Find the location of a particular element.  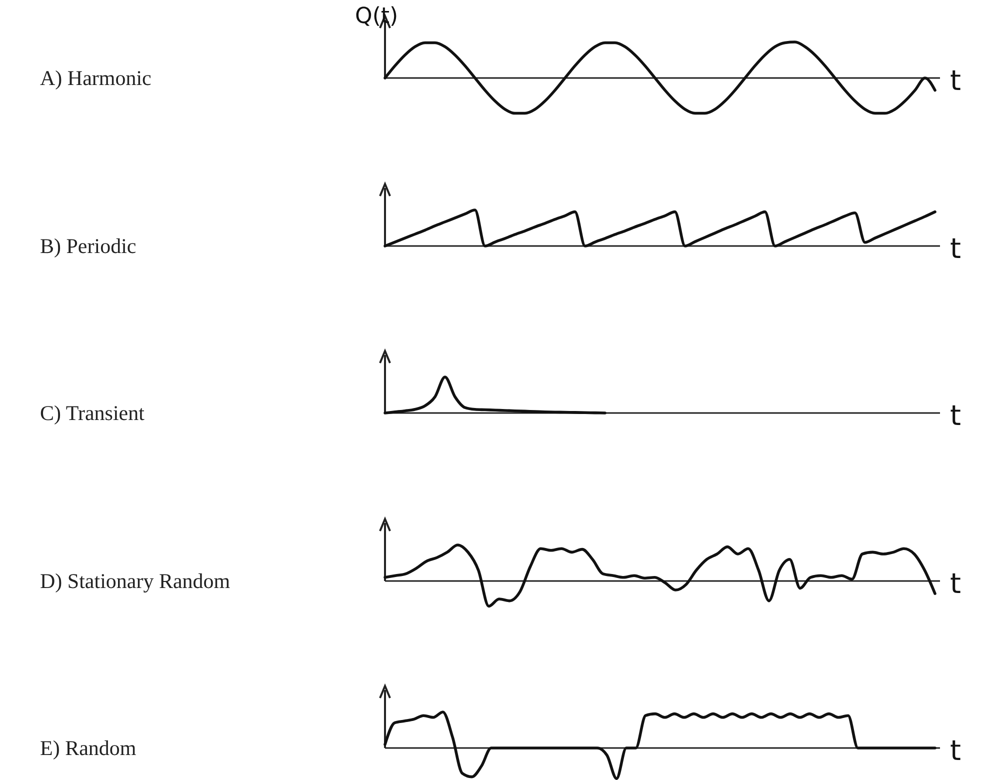

y-axis-title: D) Stationary Random is located at coordinates (135, 580).